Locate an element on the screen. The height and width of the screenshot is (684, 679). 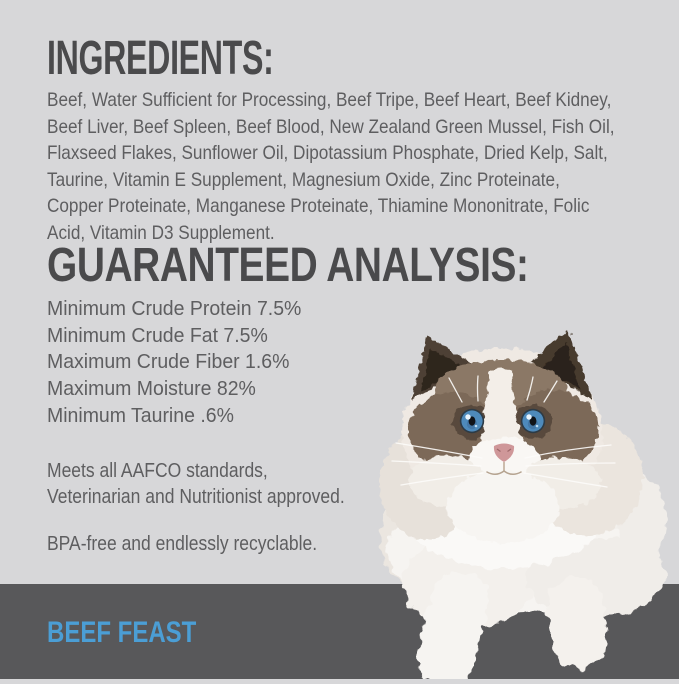
cat-nose-mouth is located at coordinates (504, 459).